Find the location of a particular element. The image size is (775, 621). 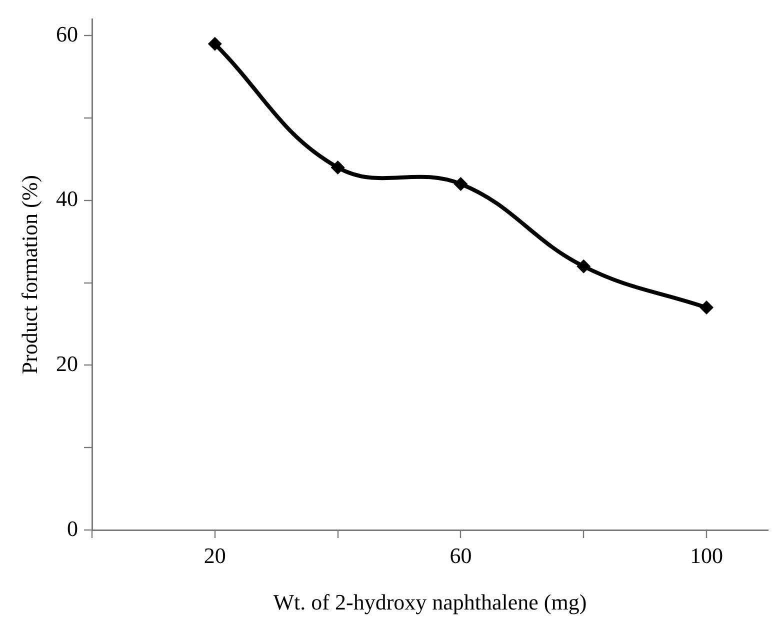

x-tick-label: 20 is located at coordinates (215, 555).